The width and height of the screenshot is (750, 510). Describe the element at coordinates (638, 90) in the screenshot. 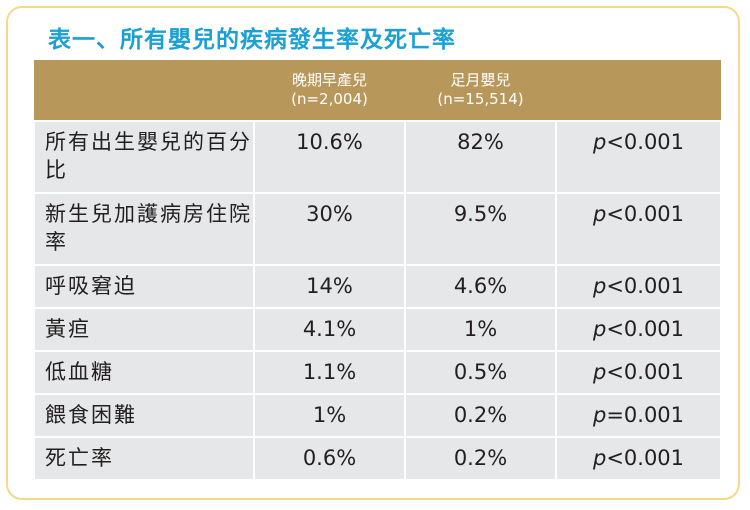

I see `header-p-value` at that location.